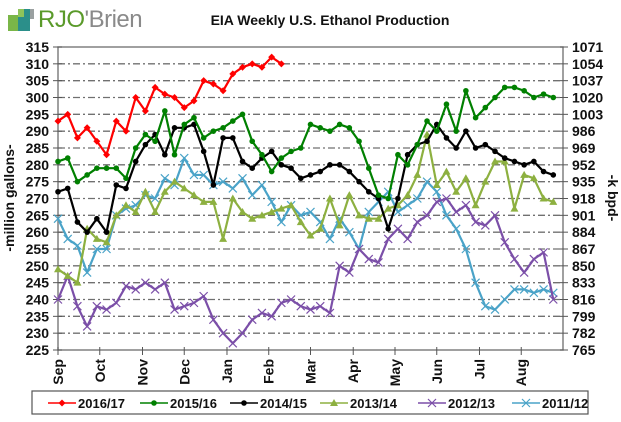  I want to click on x-axis: Sep Oct Nov Dec Jan Feb Mar Apr May Jun Jul Aug, so click(289, 366).